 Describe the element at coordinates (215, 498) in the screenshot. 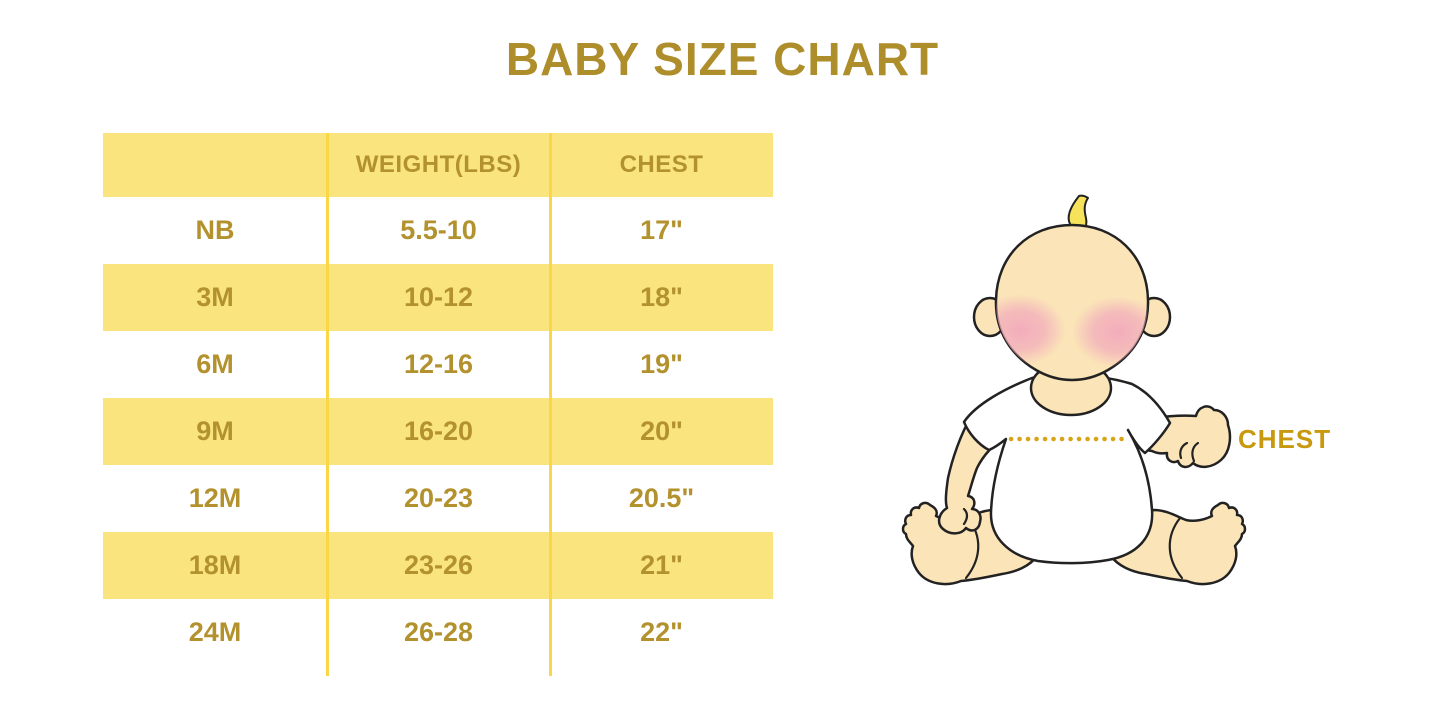

I see `size-cell: 12M` at that location.